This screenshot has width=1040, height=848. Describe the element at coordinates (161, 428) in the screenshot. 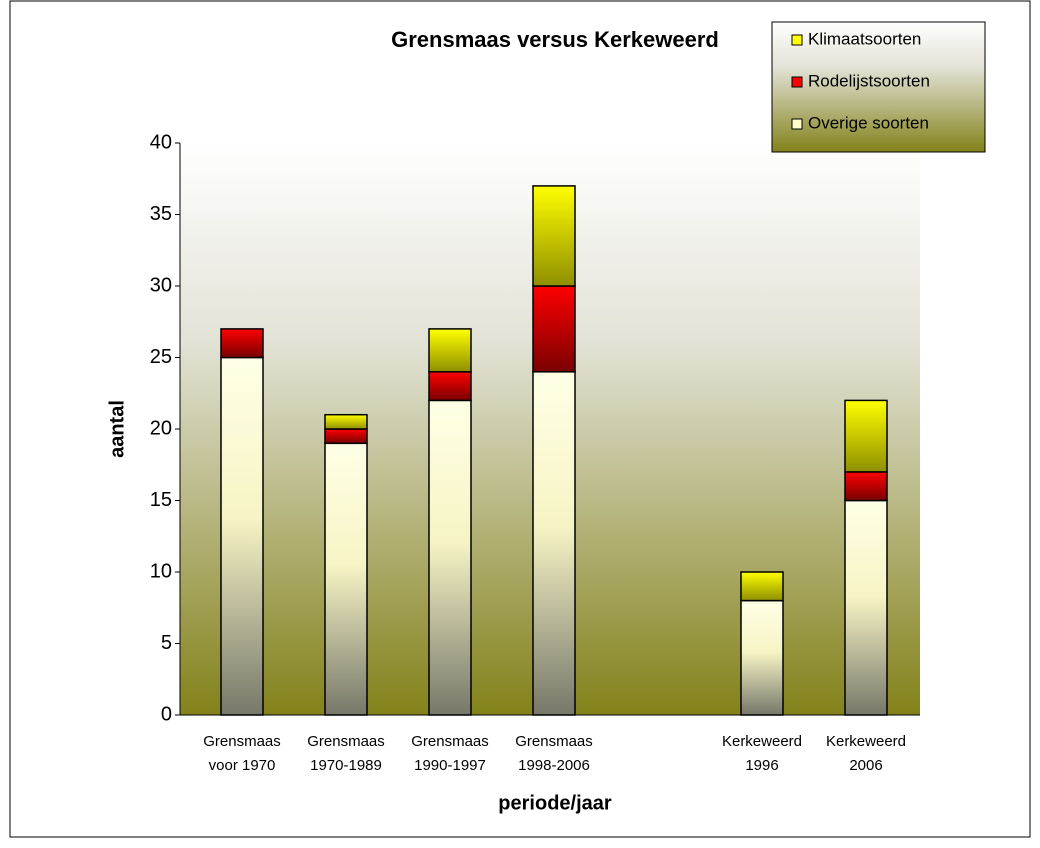

I see `y-tick-label: 20` at that location.